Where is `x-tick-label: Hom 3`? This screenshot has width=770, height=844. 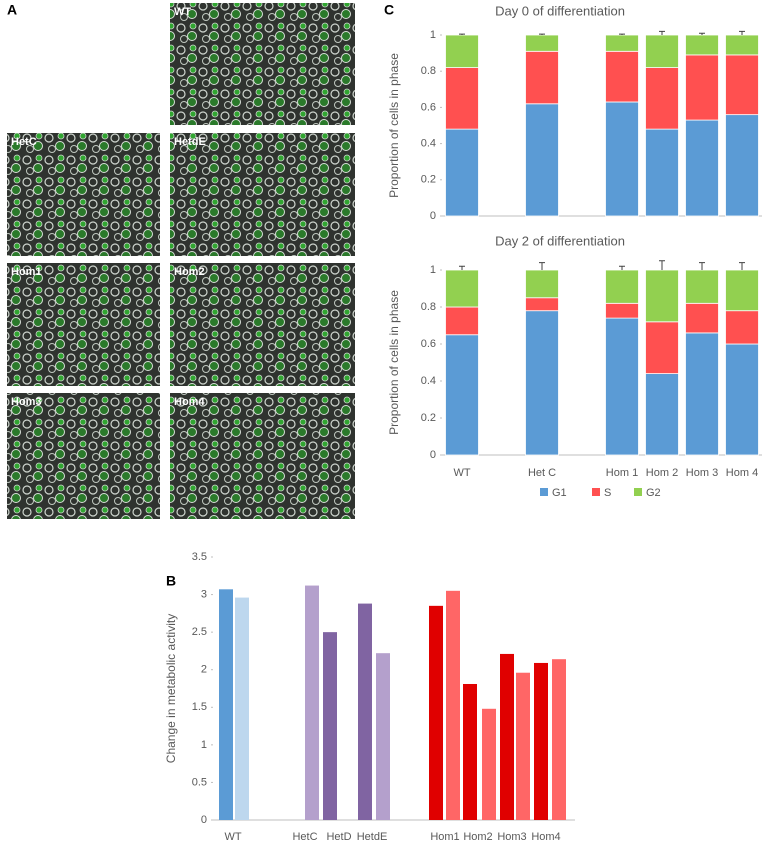
x-tick-label: Hom 3 is located at coordinates (702, 473).